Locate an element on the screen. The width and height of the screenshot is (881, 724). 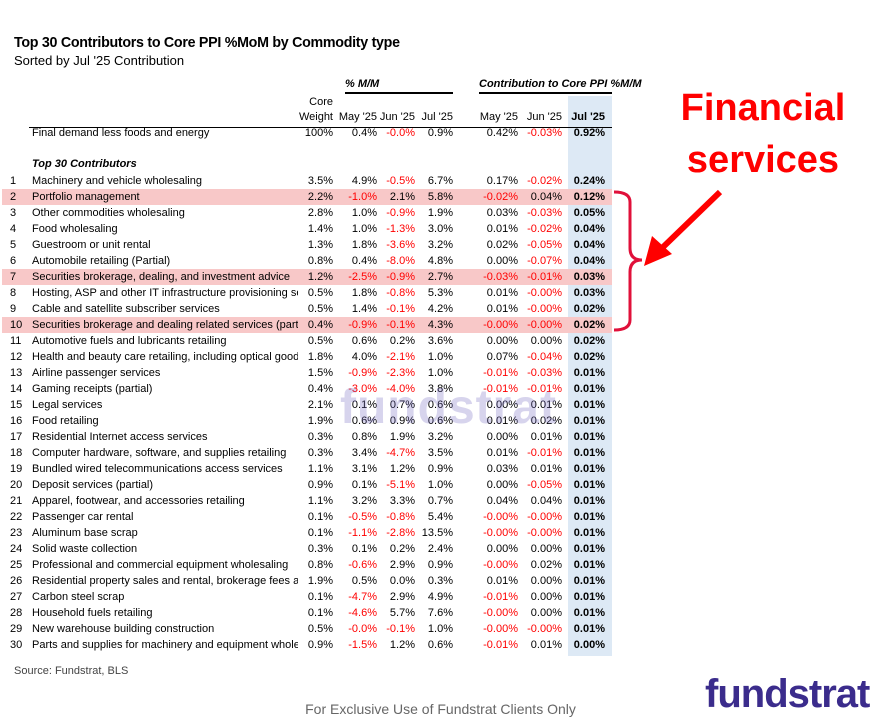
cell-jul-mm: 13.5% is located at coordinates (437, 533).